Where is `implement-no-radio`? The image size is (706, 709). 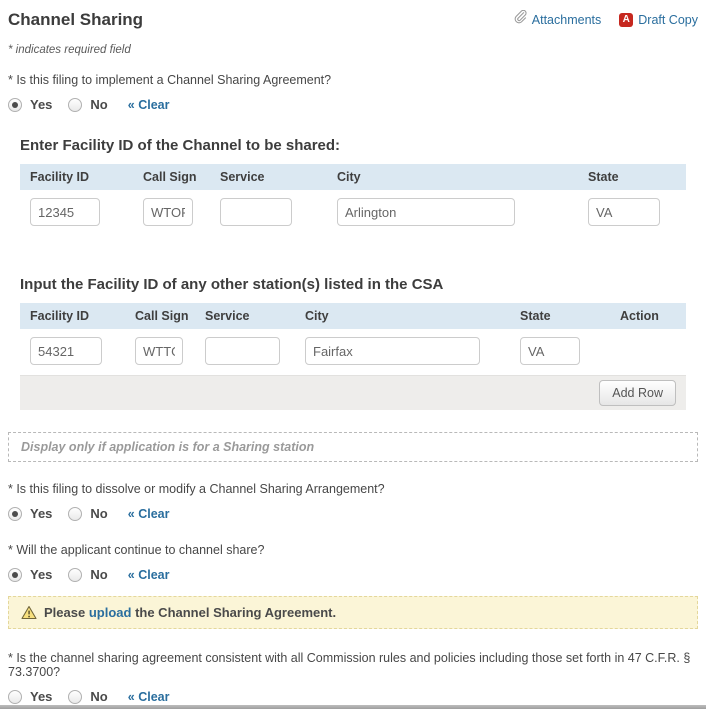 implement-no-radio is located at coordinates (75, 104).